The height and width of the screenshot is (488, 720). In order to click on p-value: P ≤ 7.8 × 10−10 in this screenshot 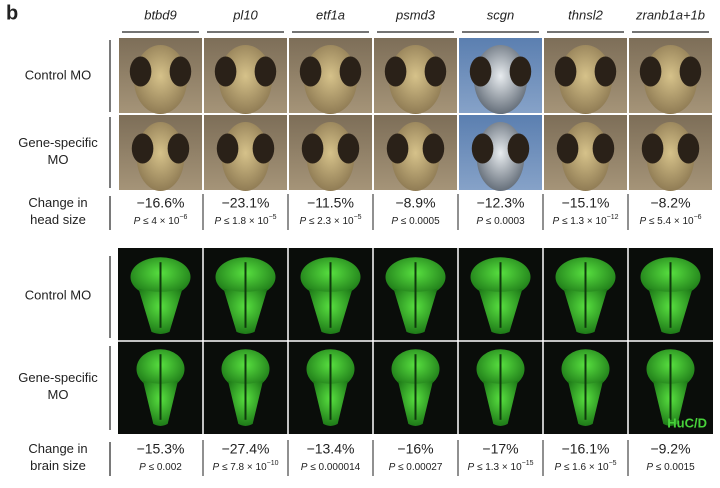, I will do `click(245, 466)`.